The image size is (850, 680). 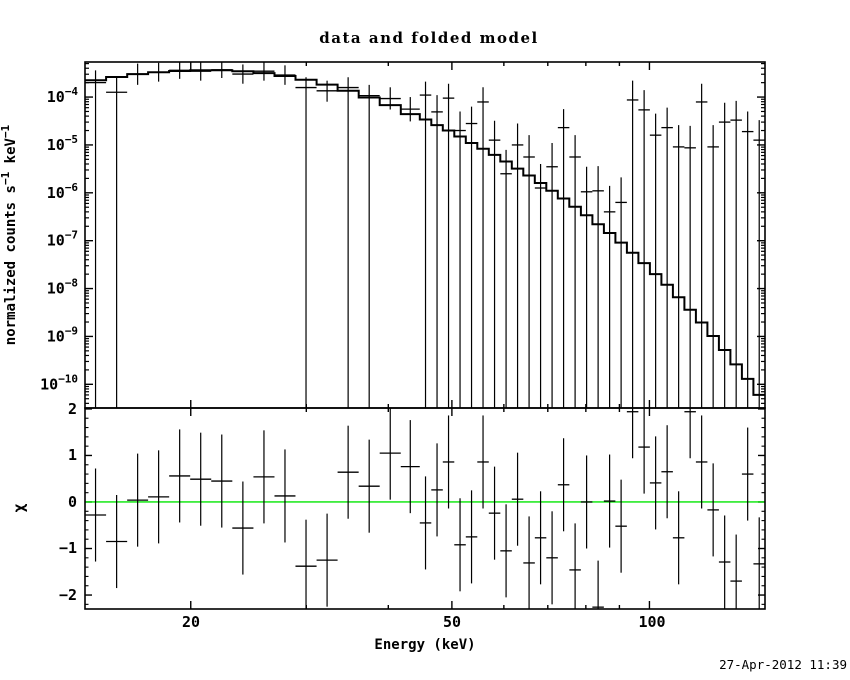 What do you see at coordinates (63, 191) in the screenshot?
I see `svg-text: 10⁻⁶` at bounding box center [63, 191].